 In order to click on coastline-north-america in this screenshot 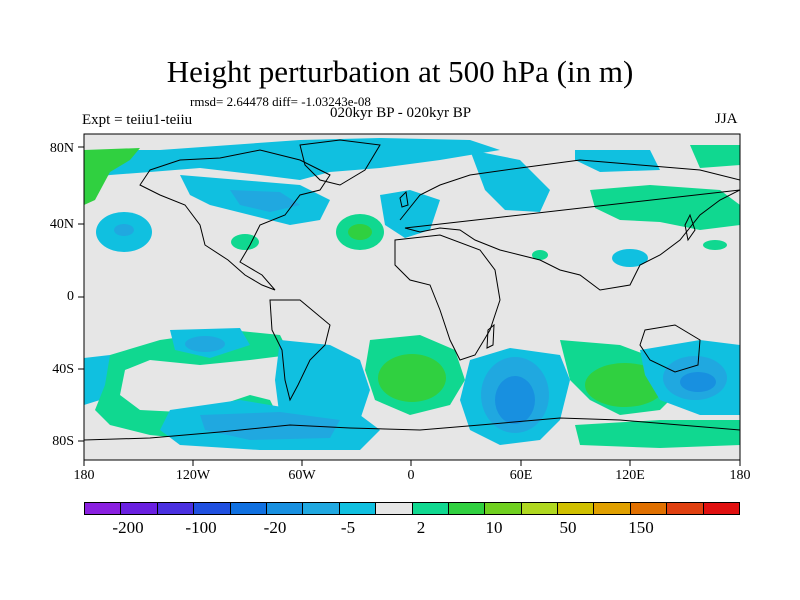, I will do `click(235, 220)`.